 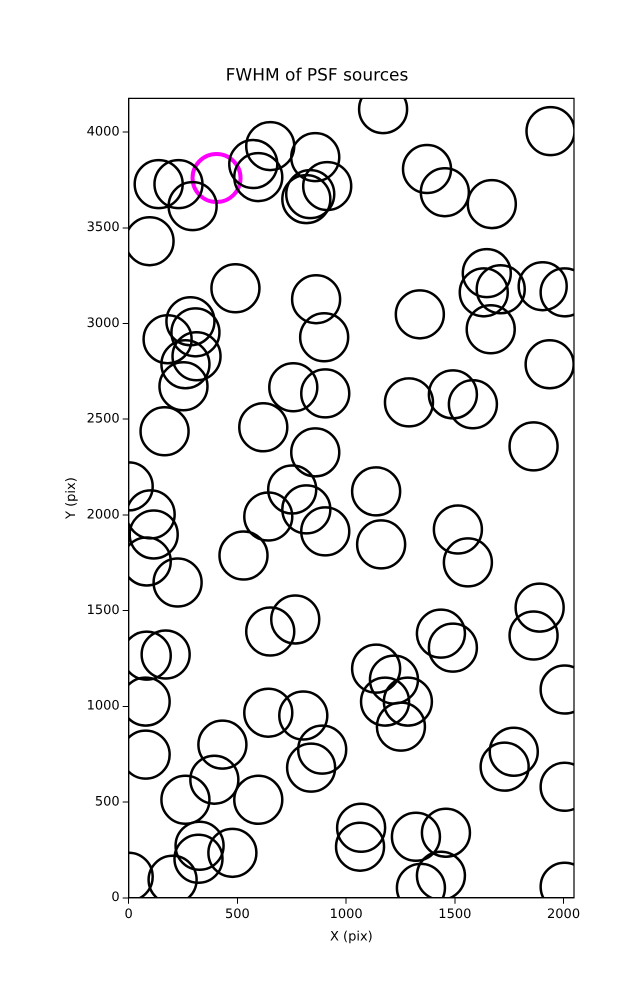 I want to click on y-axis-title: Y (pix), so click(x=72, y=498).